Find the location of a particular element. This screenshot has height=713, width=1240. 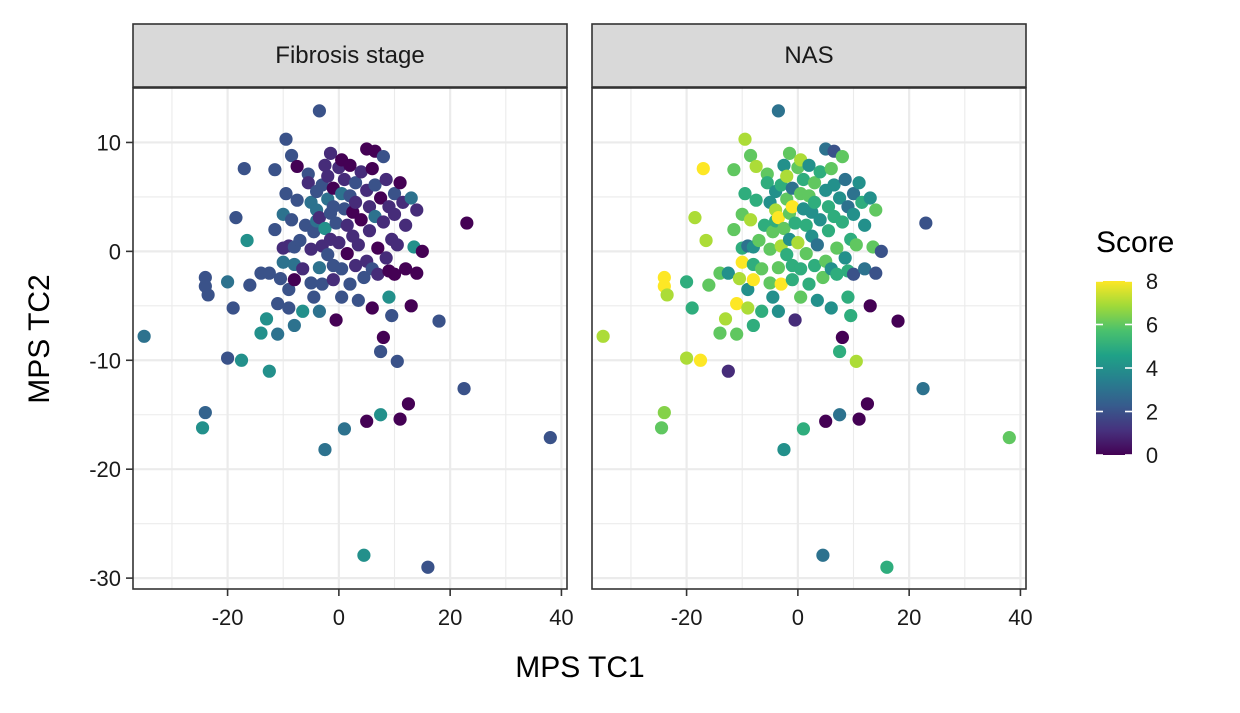

panel-fibrosis-x-axis: -20 0 20 40 is located at coordinates (393, 609).